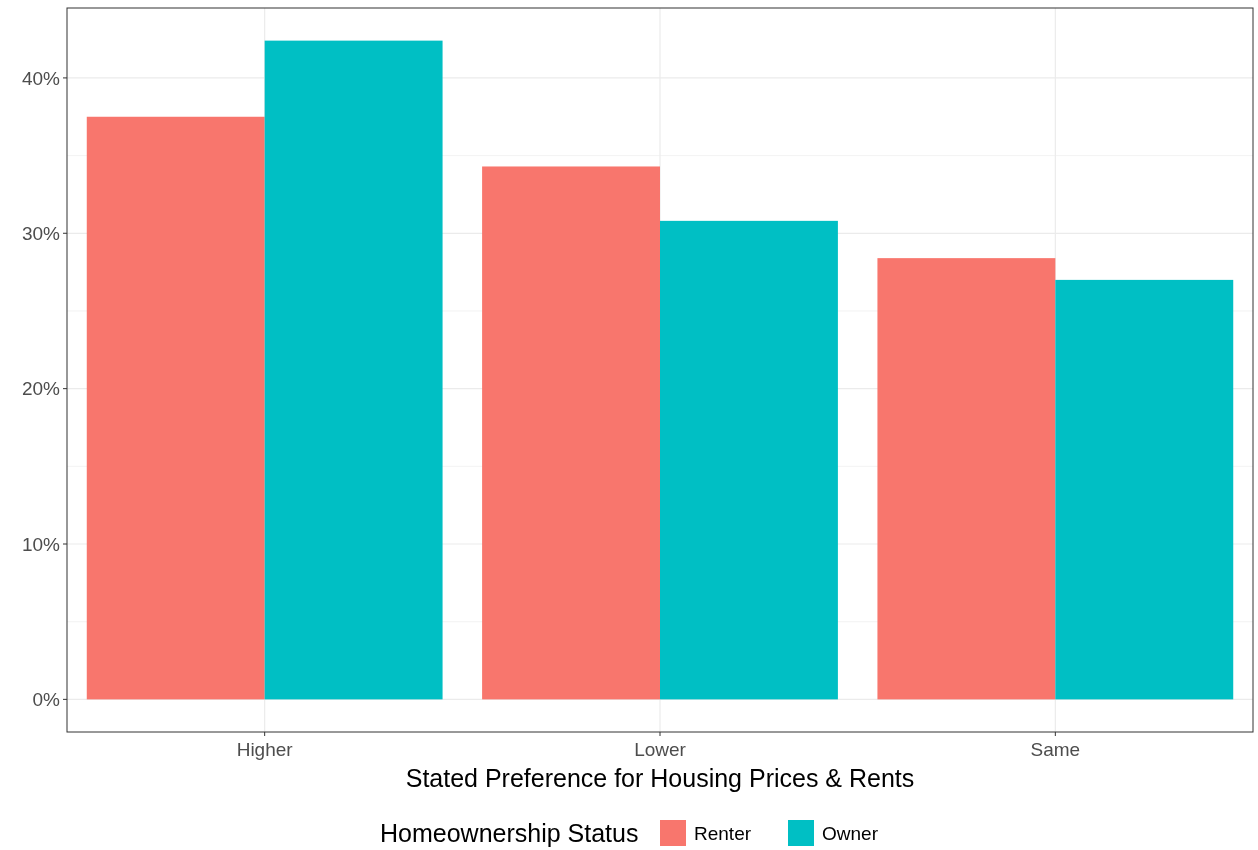 The height and width of the screenshot is (850, 1258). What do you see at coordinates (46, 700) in the screenshot?
I see `y-tick-label: 0%` at bounding box center [46, 700].